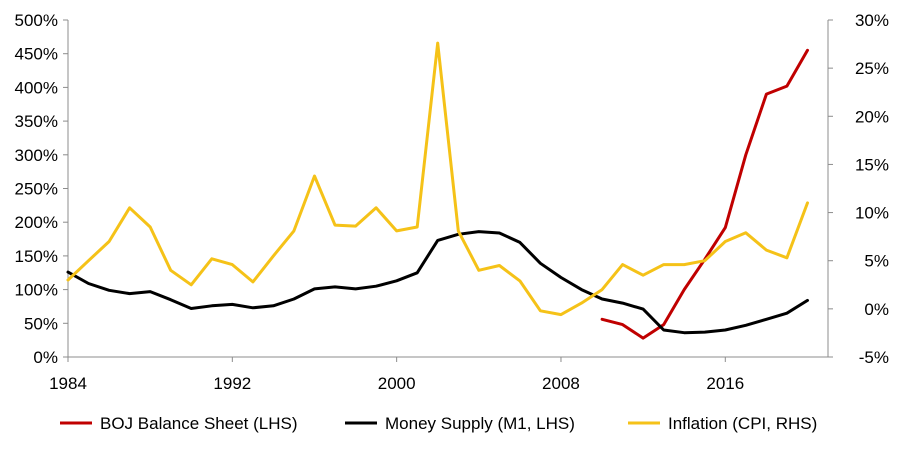  Describe the element at coordinates (874, 357) in the screenshot. I see `right-y-tick-label: -5%` at that location.